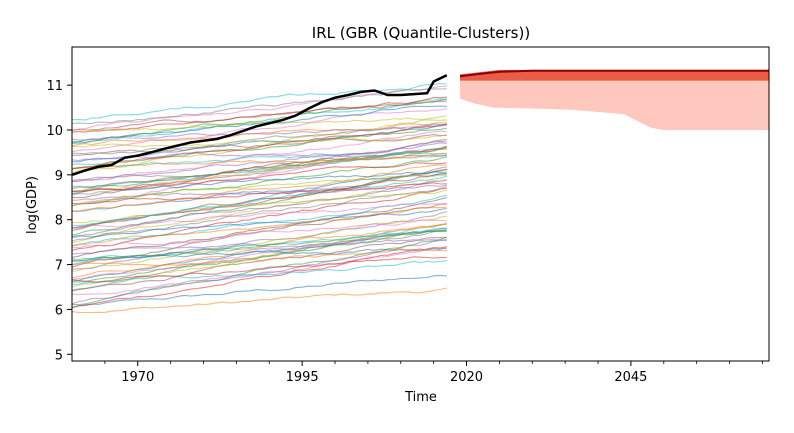 Image resolution: width=794 pixels, height=433 pixels. I want to click on chart-title: IRL (GBR (Quantile-Clusters)), so click(421, 33).